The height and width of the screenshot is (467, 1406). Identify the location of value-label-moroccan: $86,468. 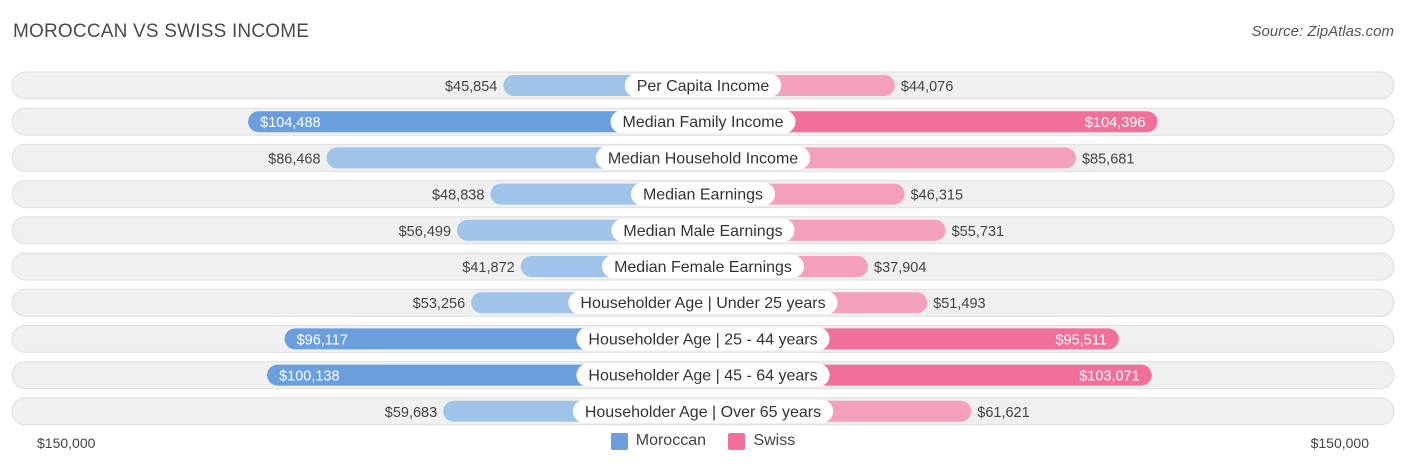
(294, 159).